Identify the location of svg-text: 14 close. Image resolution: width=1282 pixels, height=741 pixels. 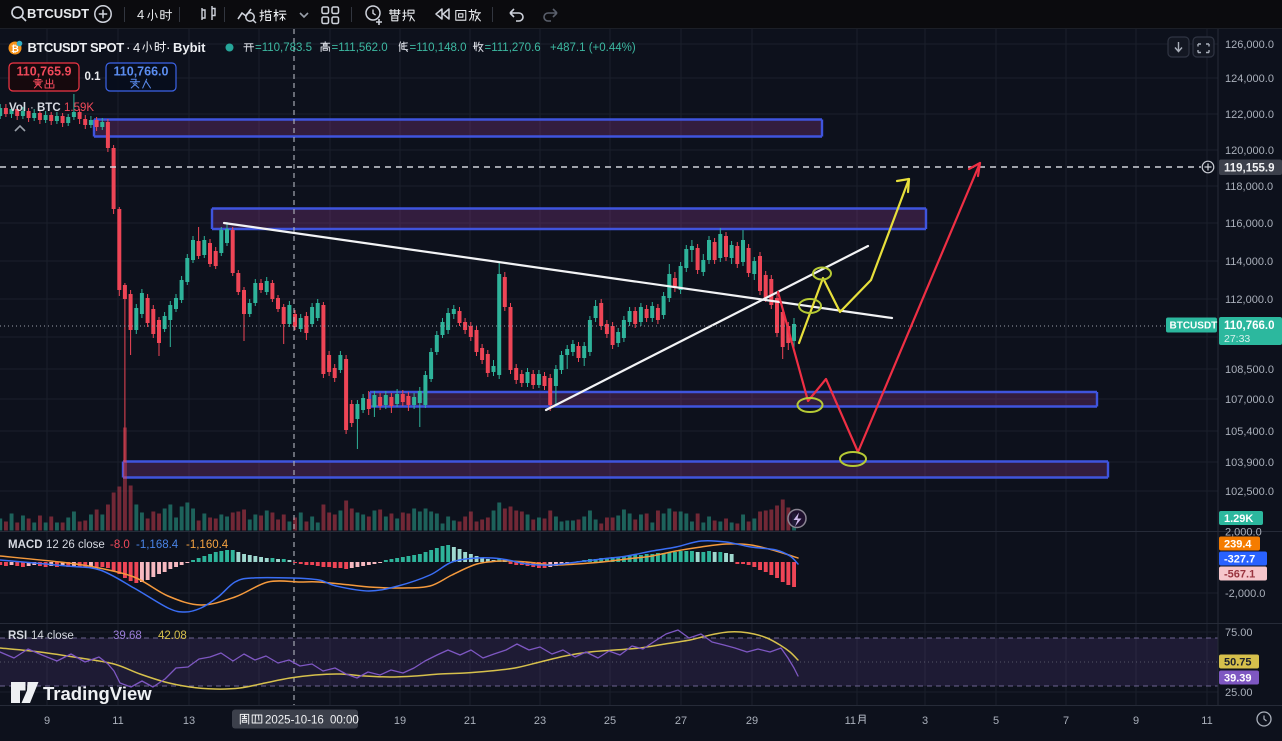
(52, 636).